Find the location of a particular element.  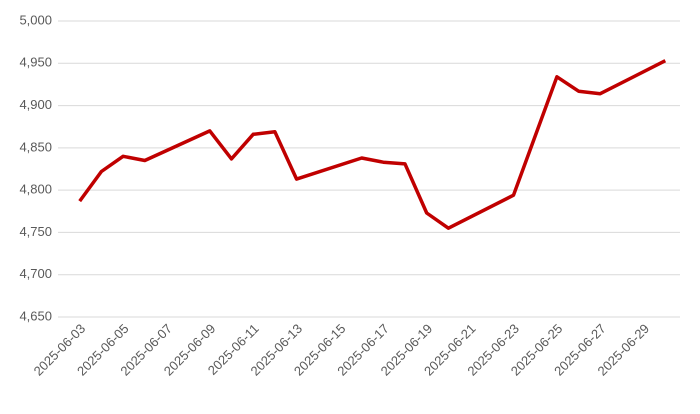

y-tick-label: 4,900 is located at coordinates (35, 104).